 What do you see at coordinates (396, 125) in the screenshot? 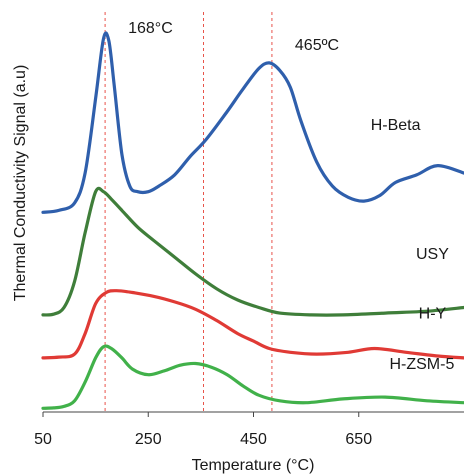
I see `series-label-h-beta: H-Beta` at bounding box center [396, 125].